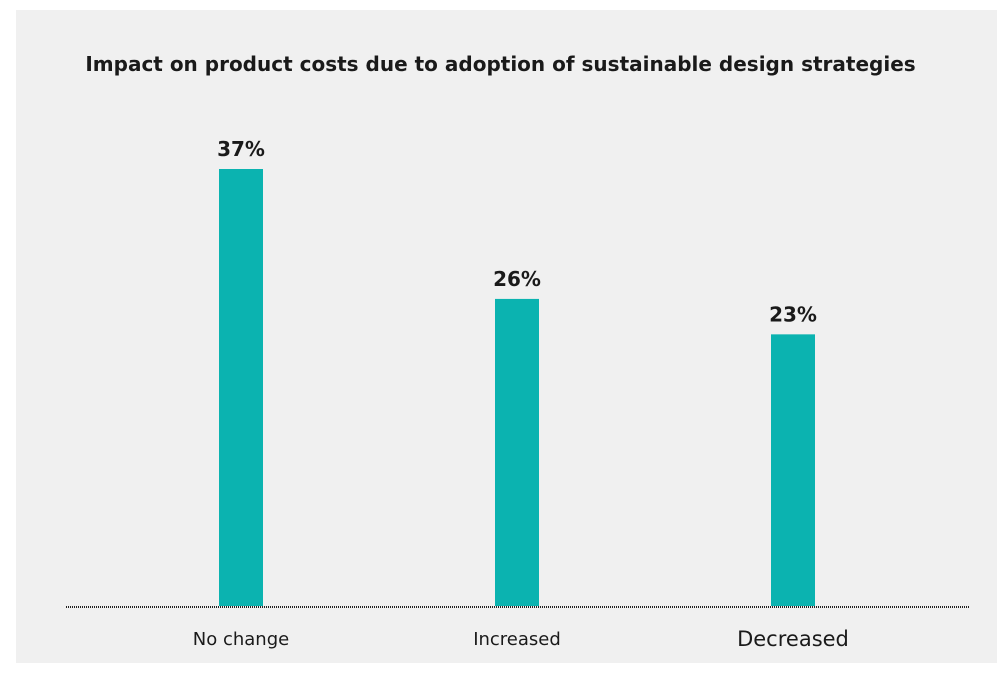 Image resolution: width=1001 pixels, height=678 pixels. What do you see at coordinates (517, 639) in the screenshot?
I see `category-label-increased: Increased` at bounding box center [517, 639].